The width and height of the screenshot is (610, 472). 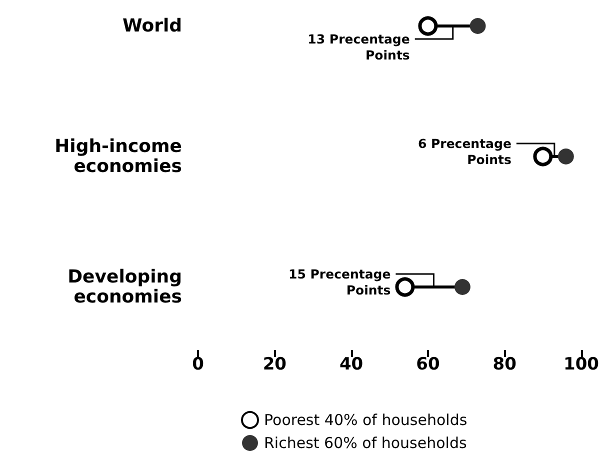 What do you see at coordinates (198, 364) in the screenshot?
I see `x-tick-label: 0` at bounding box center [198, 364].